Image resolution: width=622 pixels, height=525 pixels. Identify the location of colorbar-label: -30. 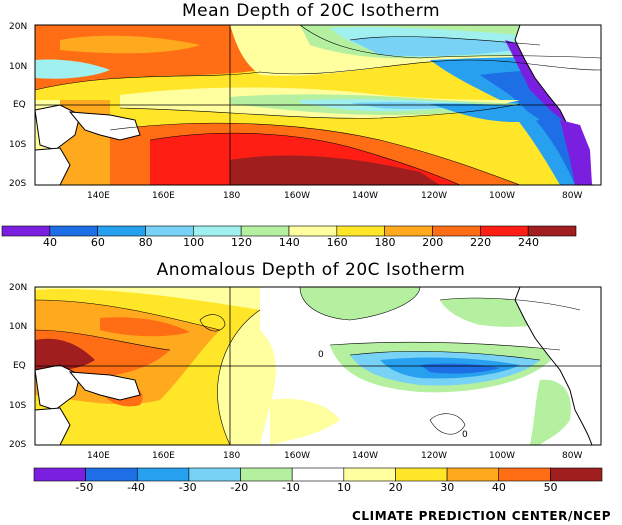
(187, 487).